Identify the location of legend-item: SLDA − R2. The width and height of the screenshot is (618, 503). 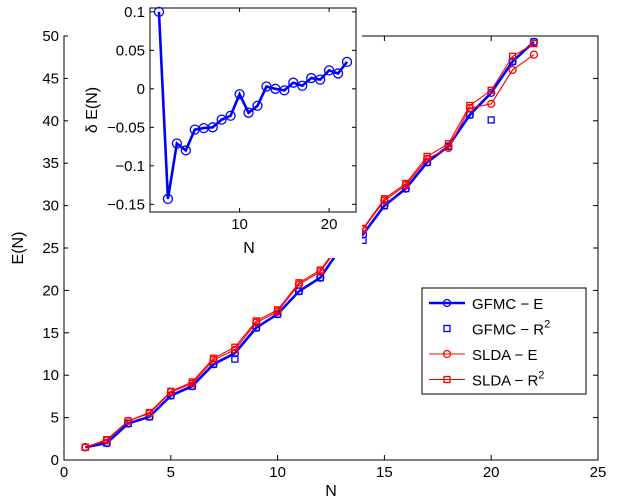
(486, 380).